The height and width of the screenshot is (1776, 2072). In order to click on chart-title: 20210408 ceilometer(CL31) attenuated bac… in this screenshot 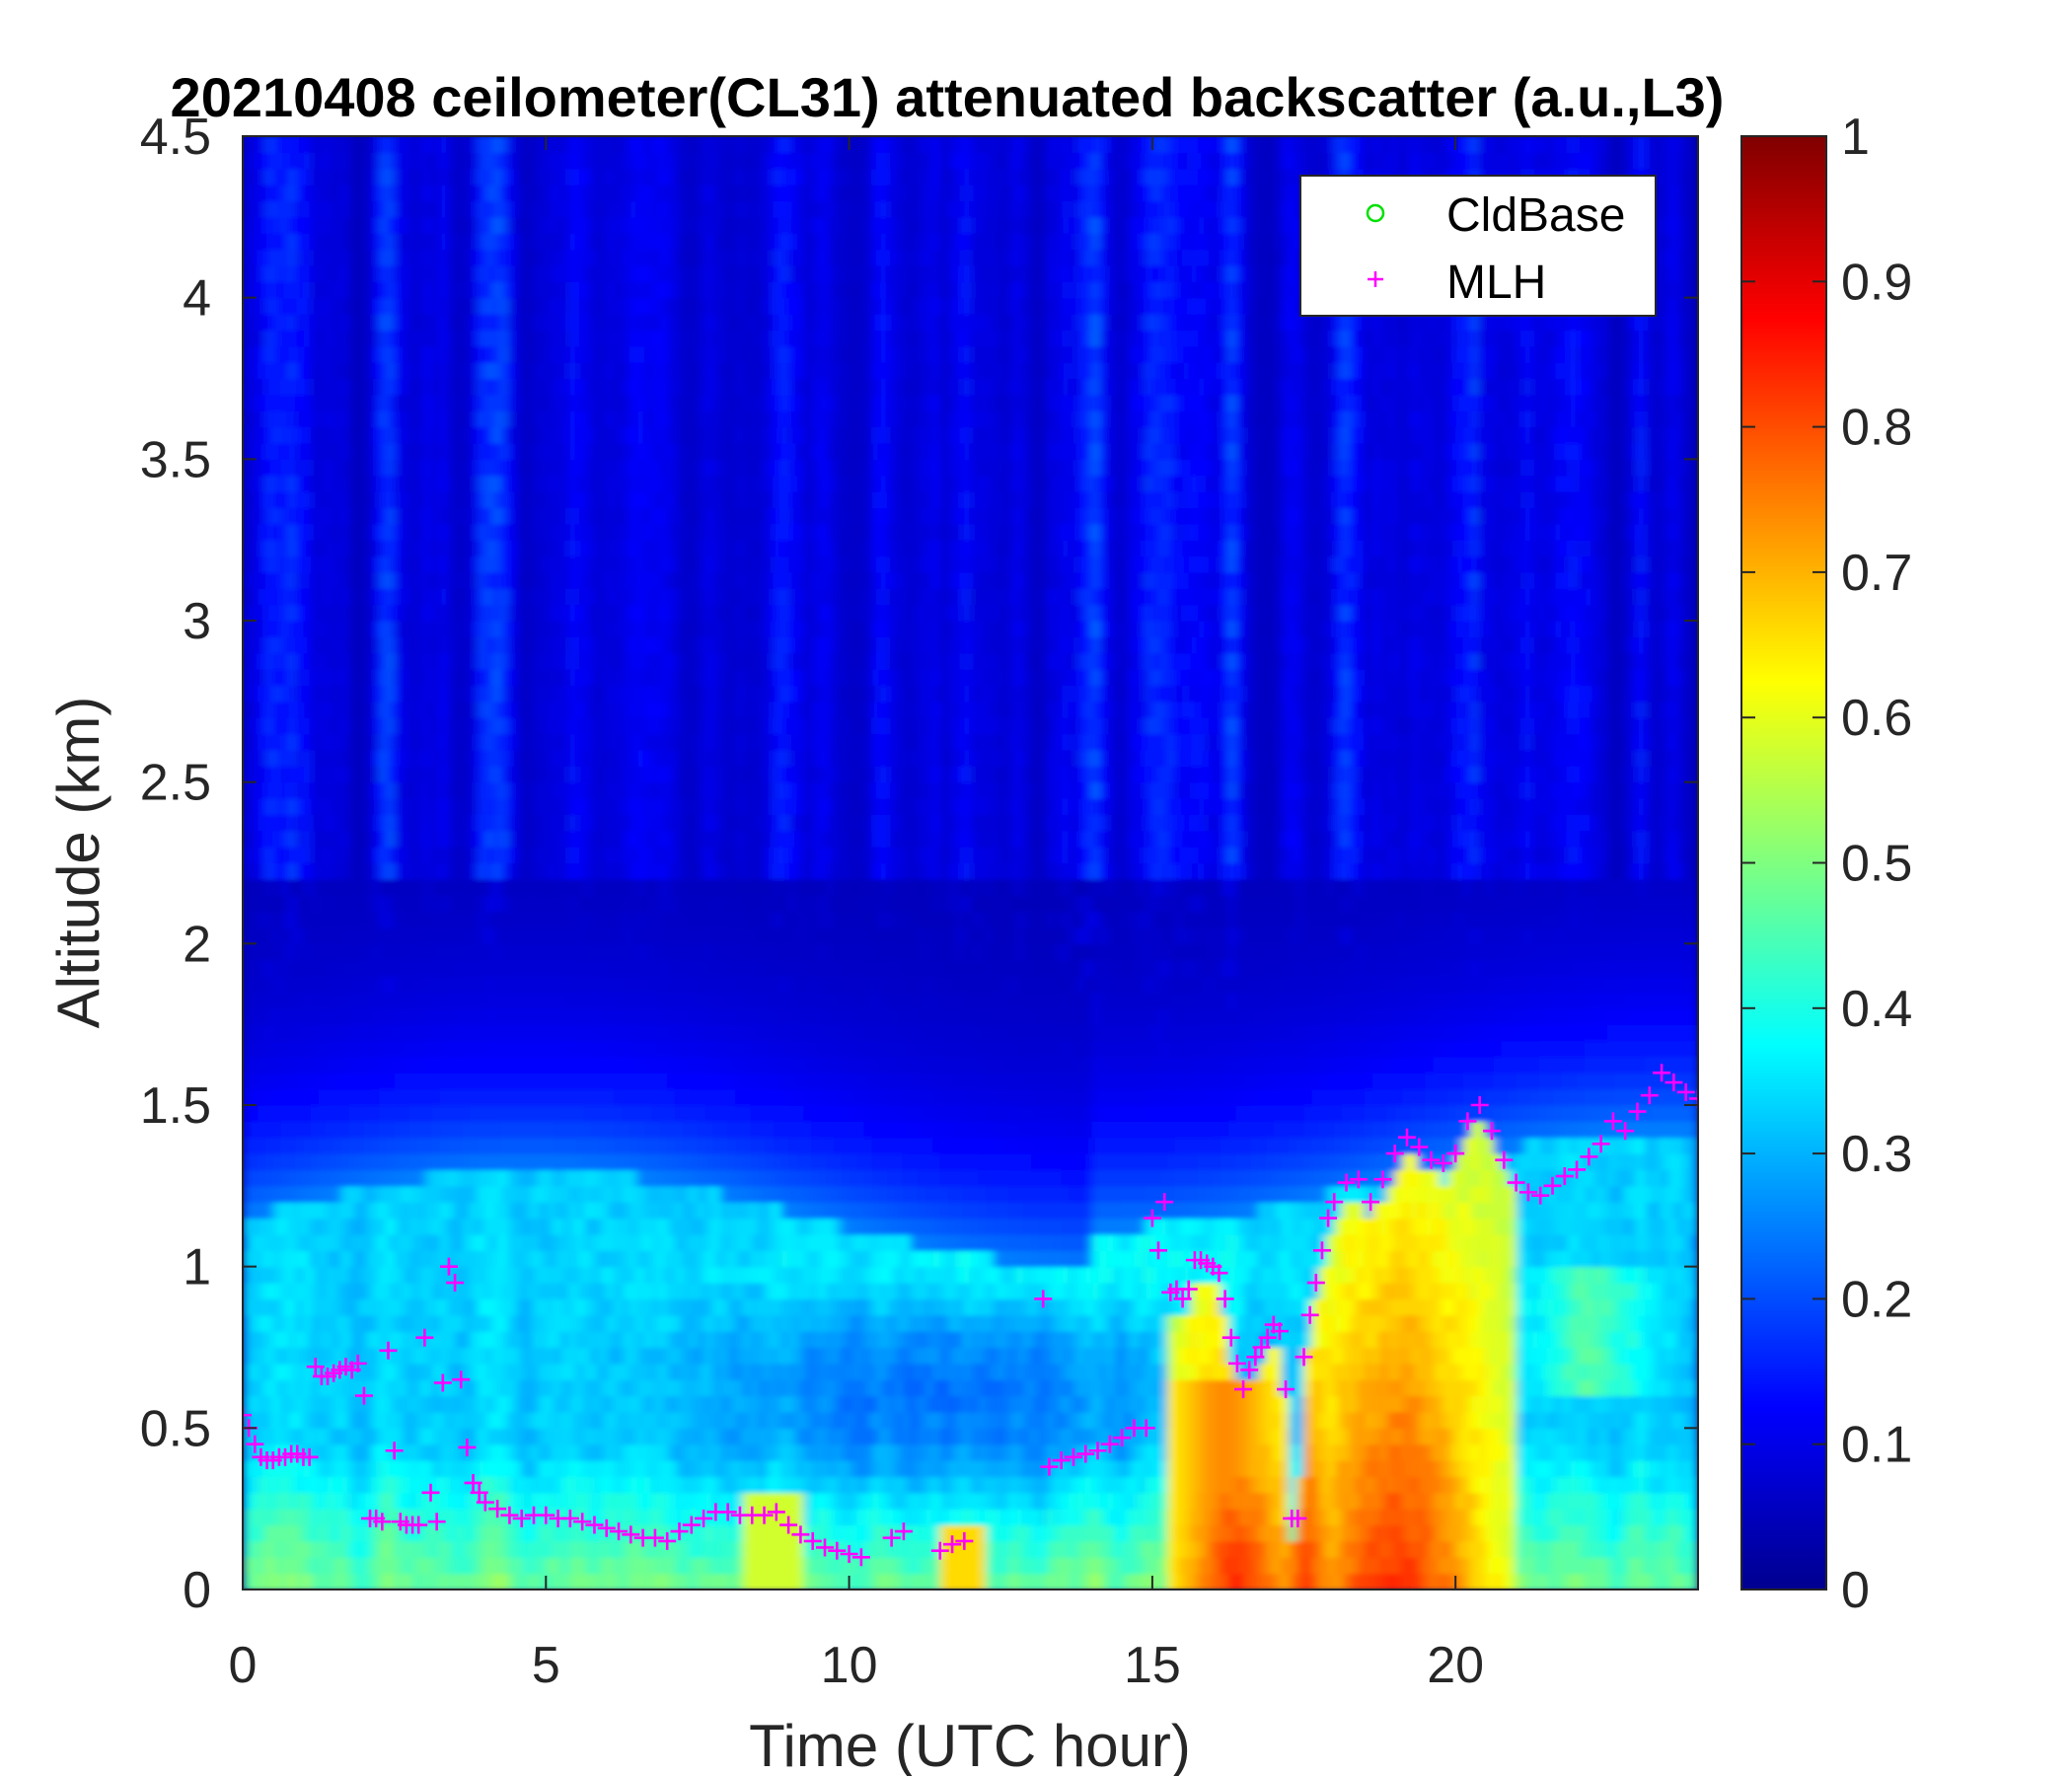, I will do `click(948, 97)`.